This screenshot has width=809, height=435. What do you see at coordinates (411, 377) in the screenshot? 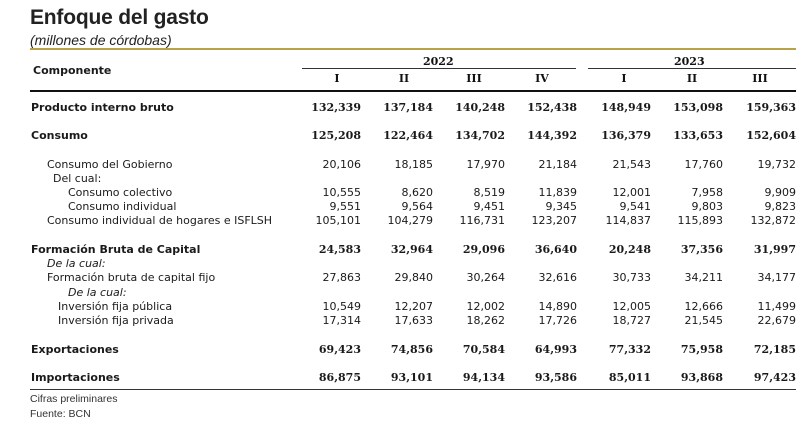
I see `table-cell: 93,101` at bounding box center [411, 377].